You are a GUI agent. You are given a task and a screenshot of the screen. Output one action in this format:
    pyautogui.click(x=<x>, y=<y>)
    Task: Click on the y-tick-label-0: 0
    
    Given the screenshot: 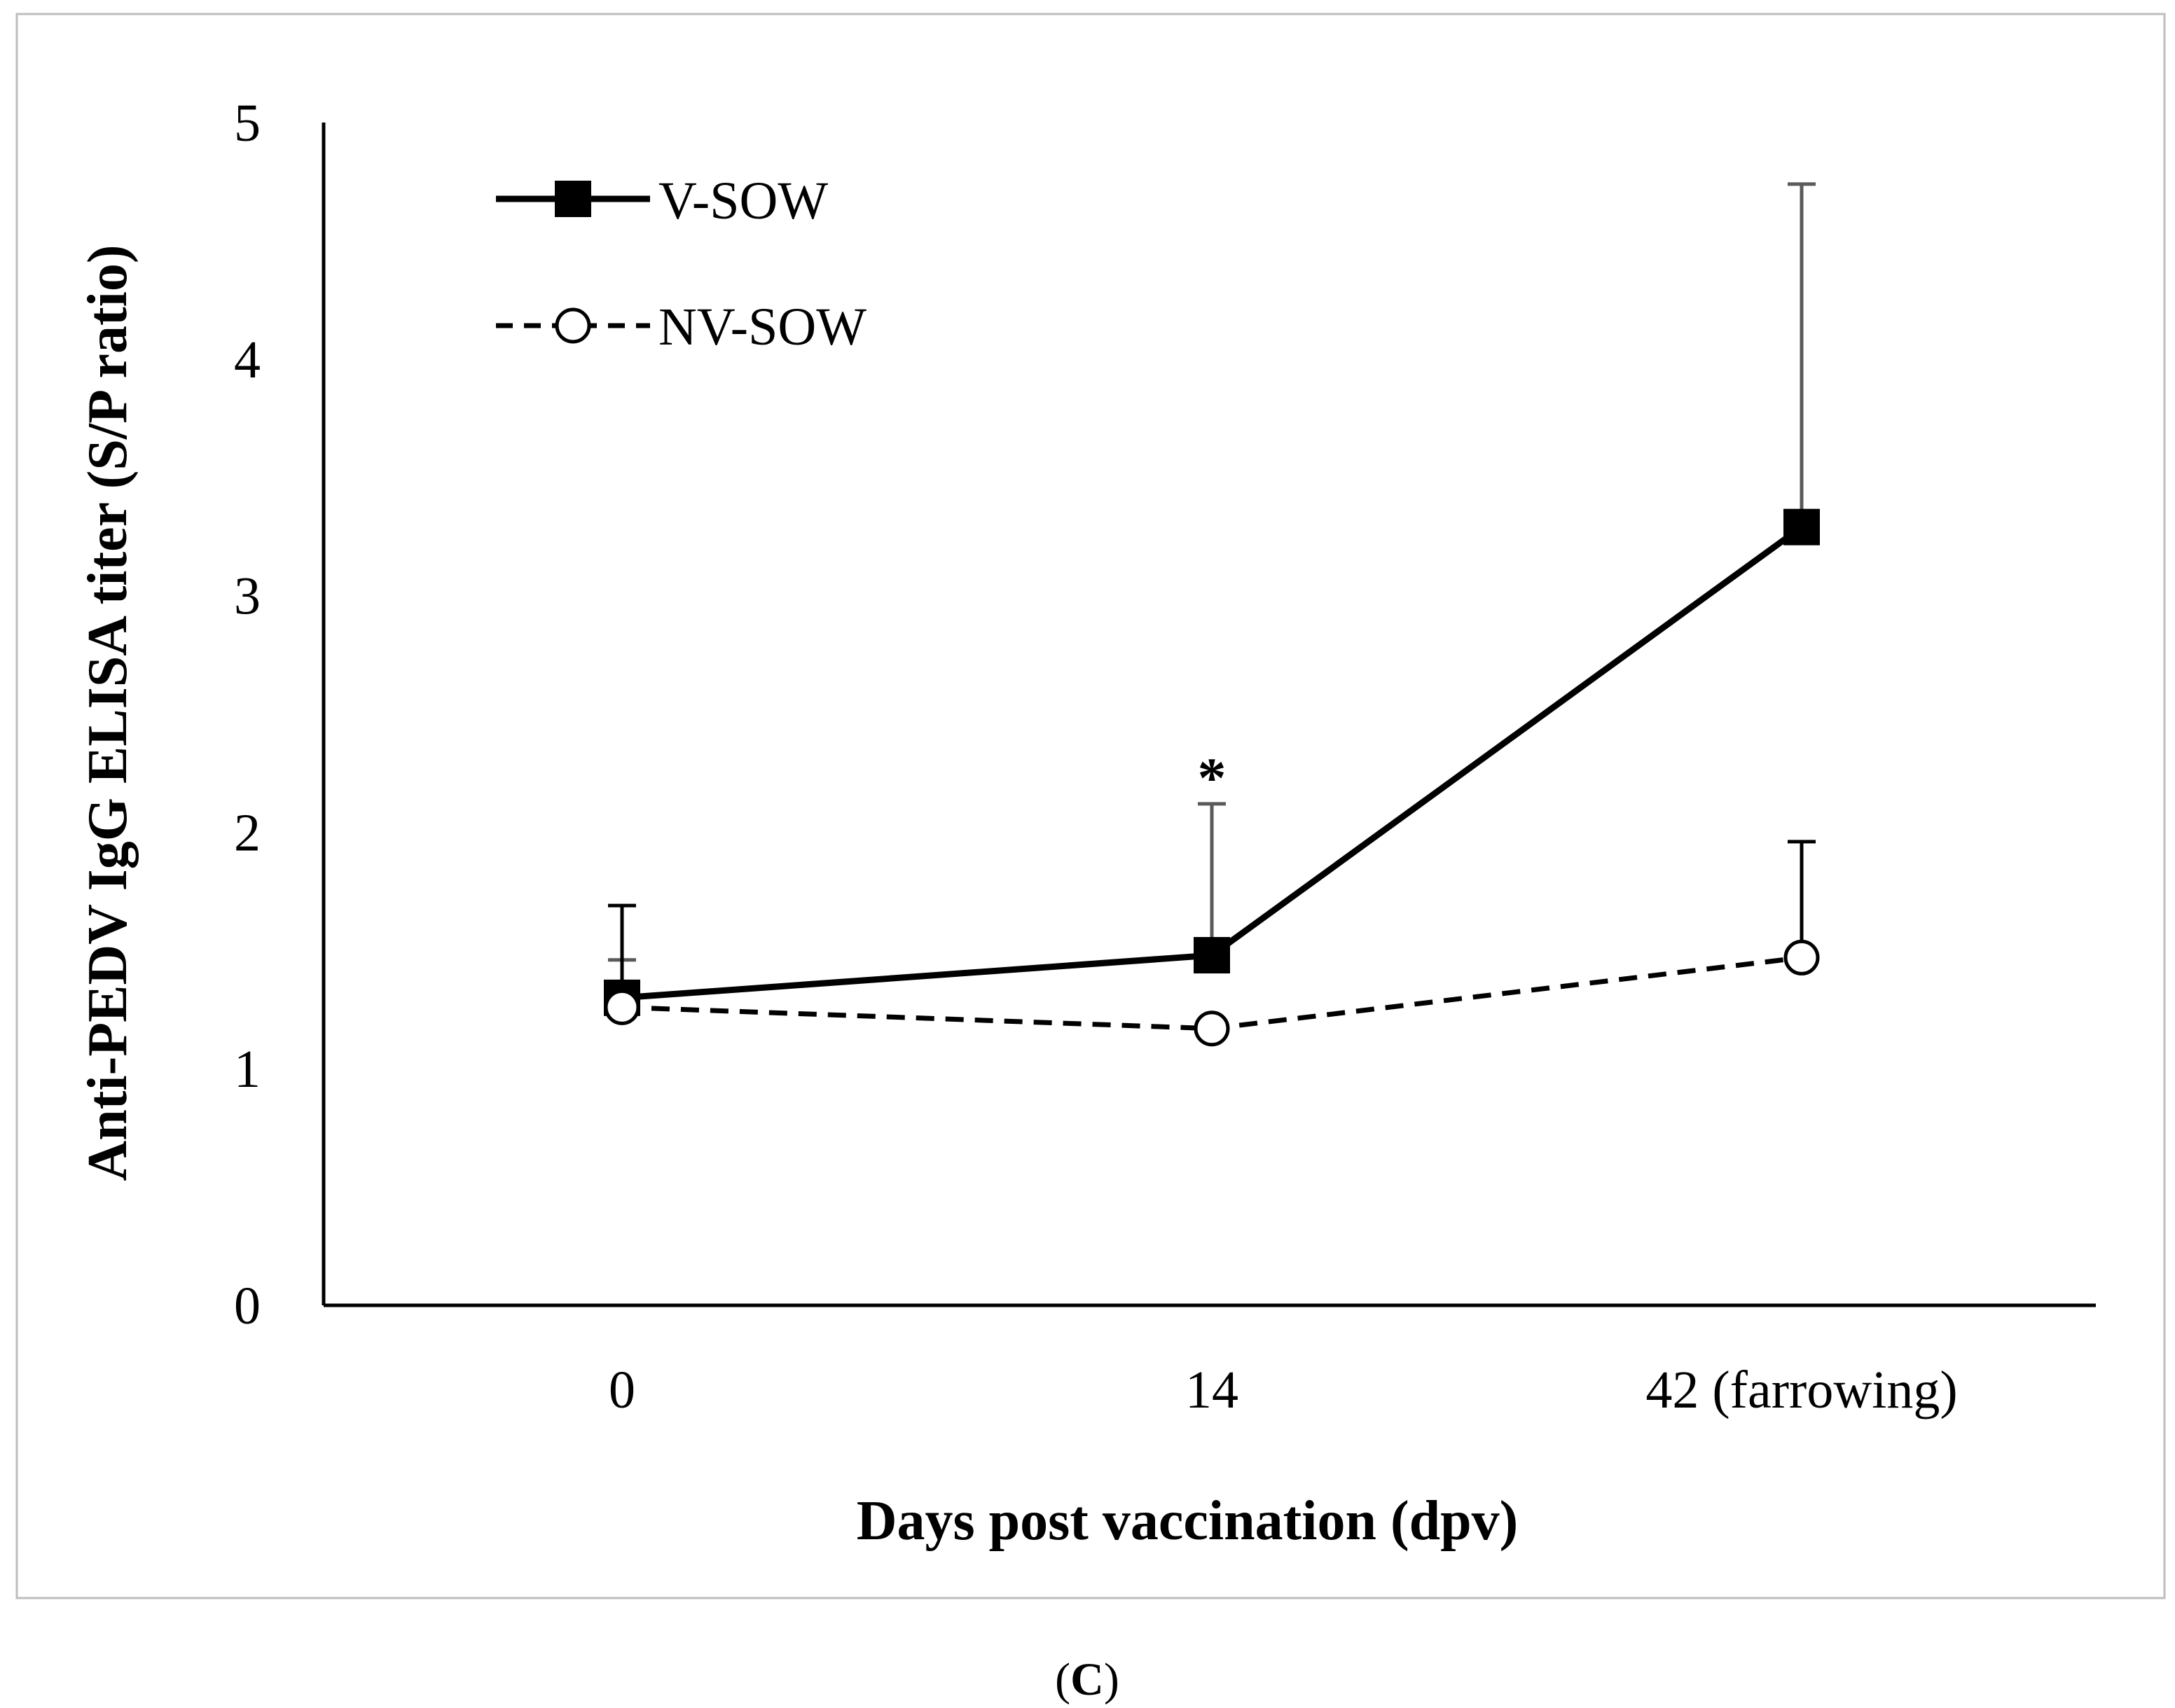 What is the action you would take?
    pyautogui.click(x=247, y=1306)
    